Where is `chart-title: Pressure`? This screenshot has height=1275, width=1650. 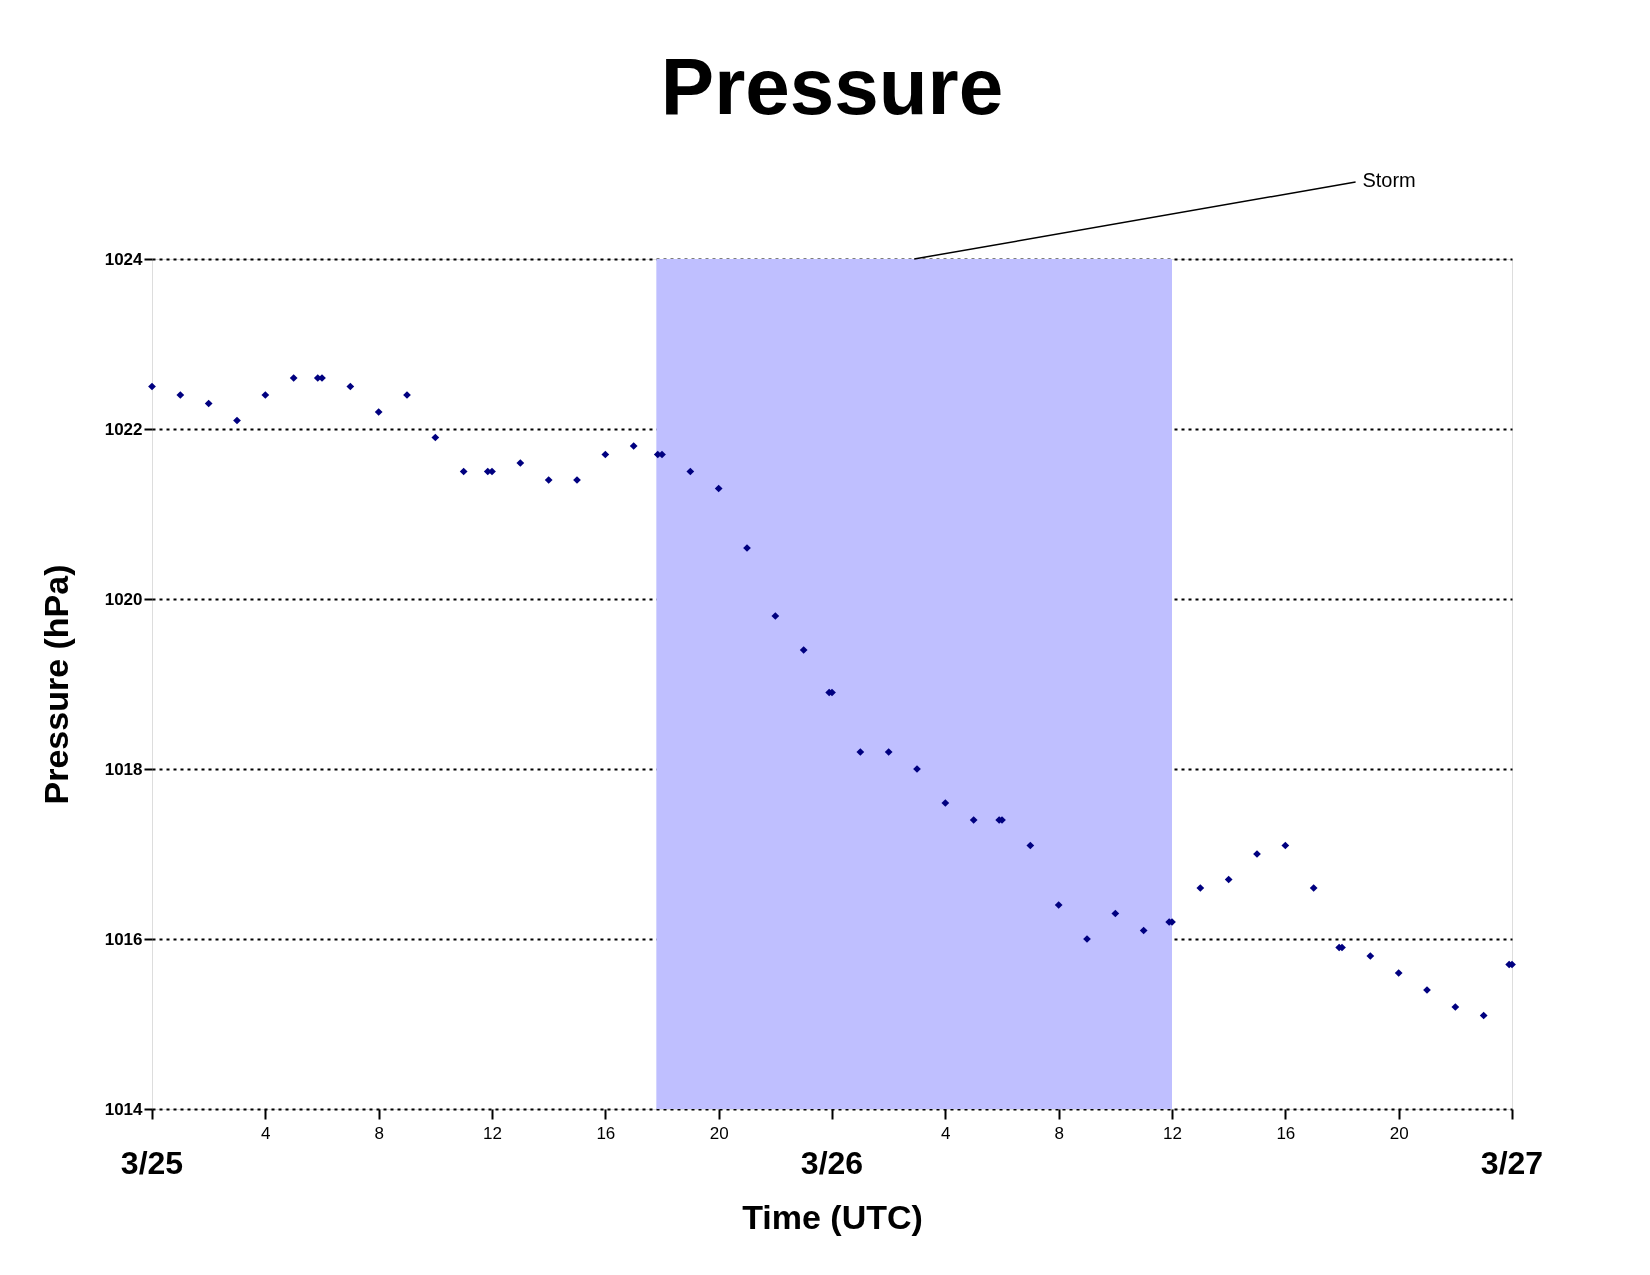 chart-title: Pressure is located at coordinates (832, 86).